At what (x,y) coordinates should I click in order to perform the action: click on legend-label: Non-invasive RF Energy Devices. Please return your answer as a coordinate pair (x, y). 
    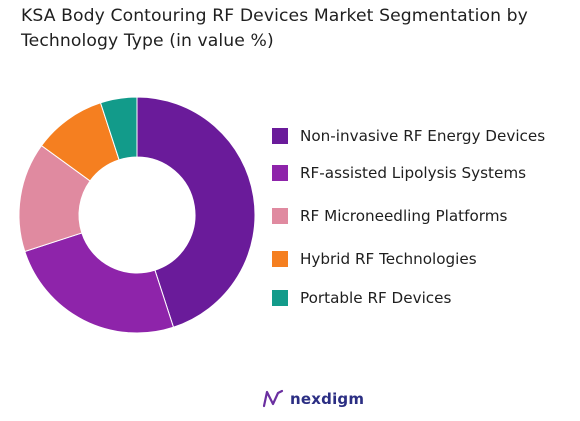
    Looking at the image, I should click on (423, 136).